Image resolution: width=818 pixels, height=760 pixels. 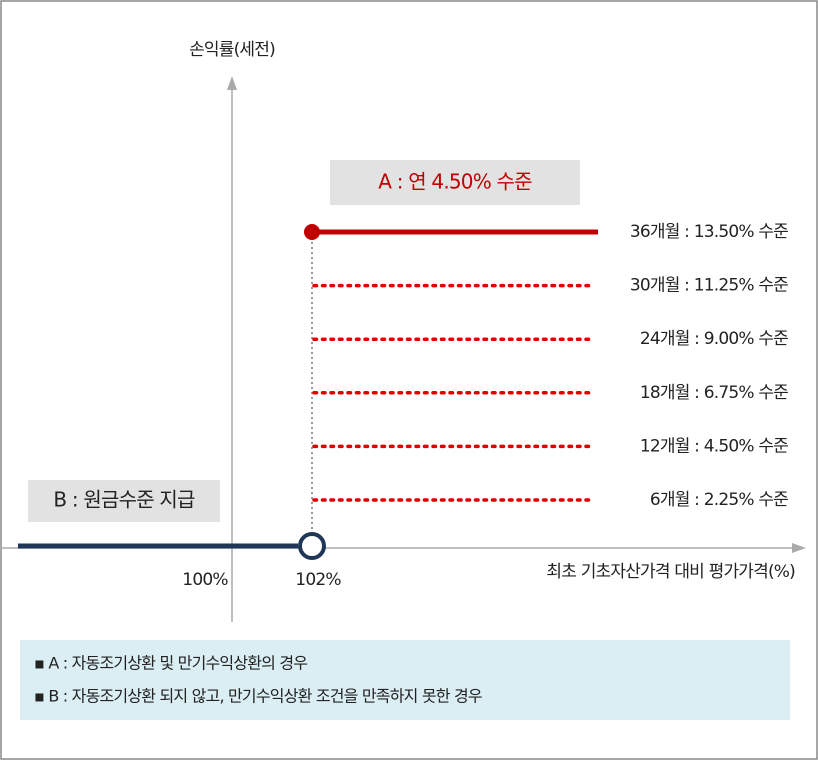 I want to click on level-label: 30개월 : 11.25% 수준, so click(x=709, y=286).